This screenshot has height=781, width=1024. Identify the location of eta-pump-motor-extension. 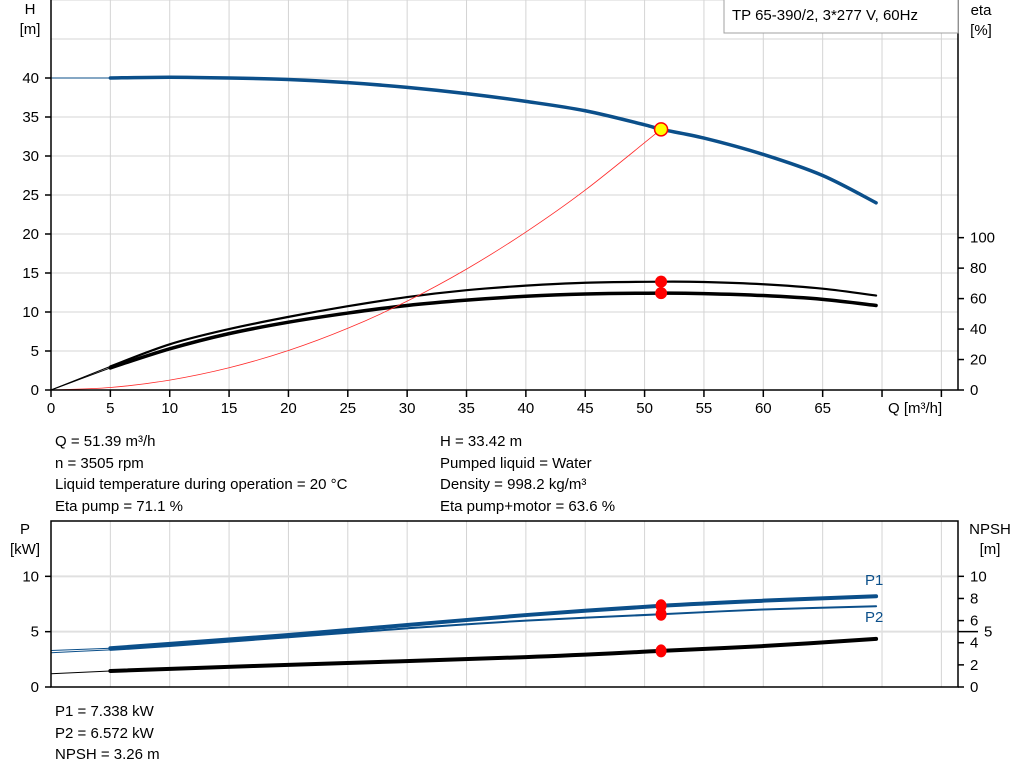
(80, 379).